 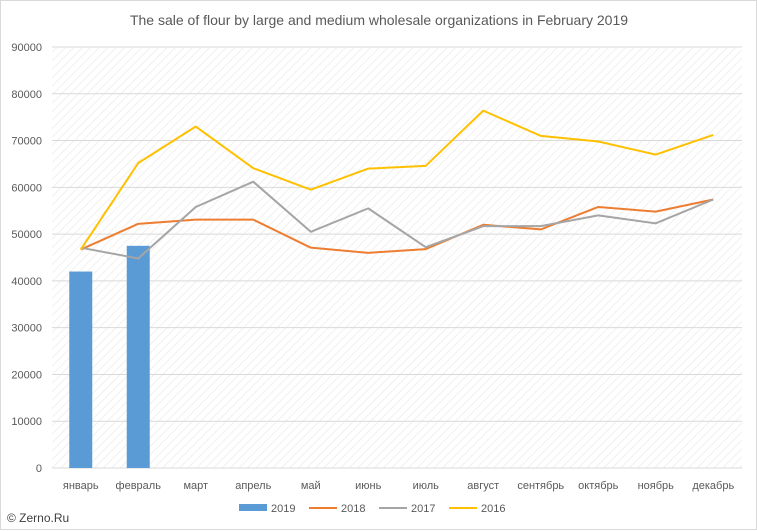 What do you see at coordinates (26, 235) in the screenshot?
I see `y-tick-label: 50000` at bounding box center [26, 235].